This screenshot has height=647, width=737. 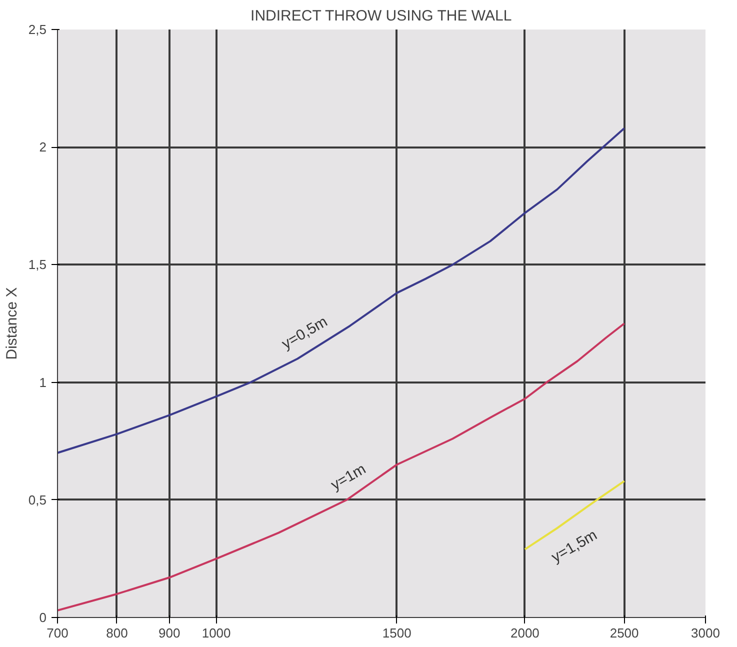 What do you see at coordinates (57, 633) in the screenshot?
I see `x-tick-label: 700` at bounding box center [57, 633].